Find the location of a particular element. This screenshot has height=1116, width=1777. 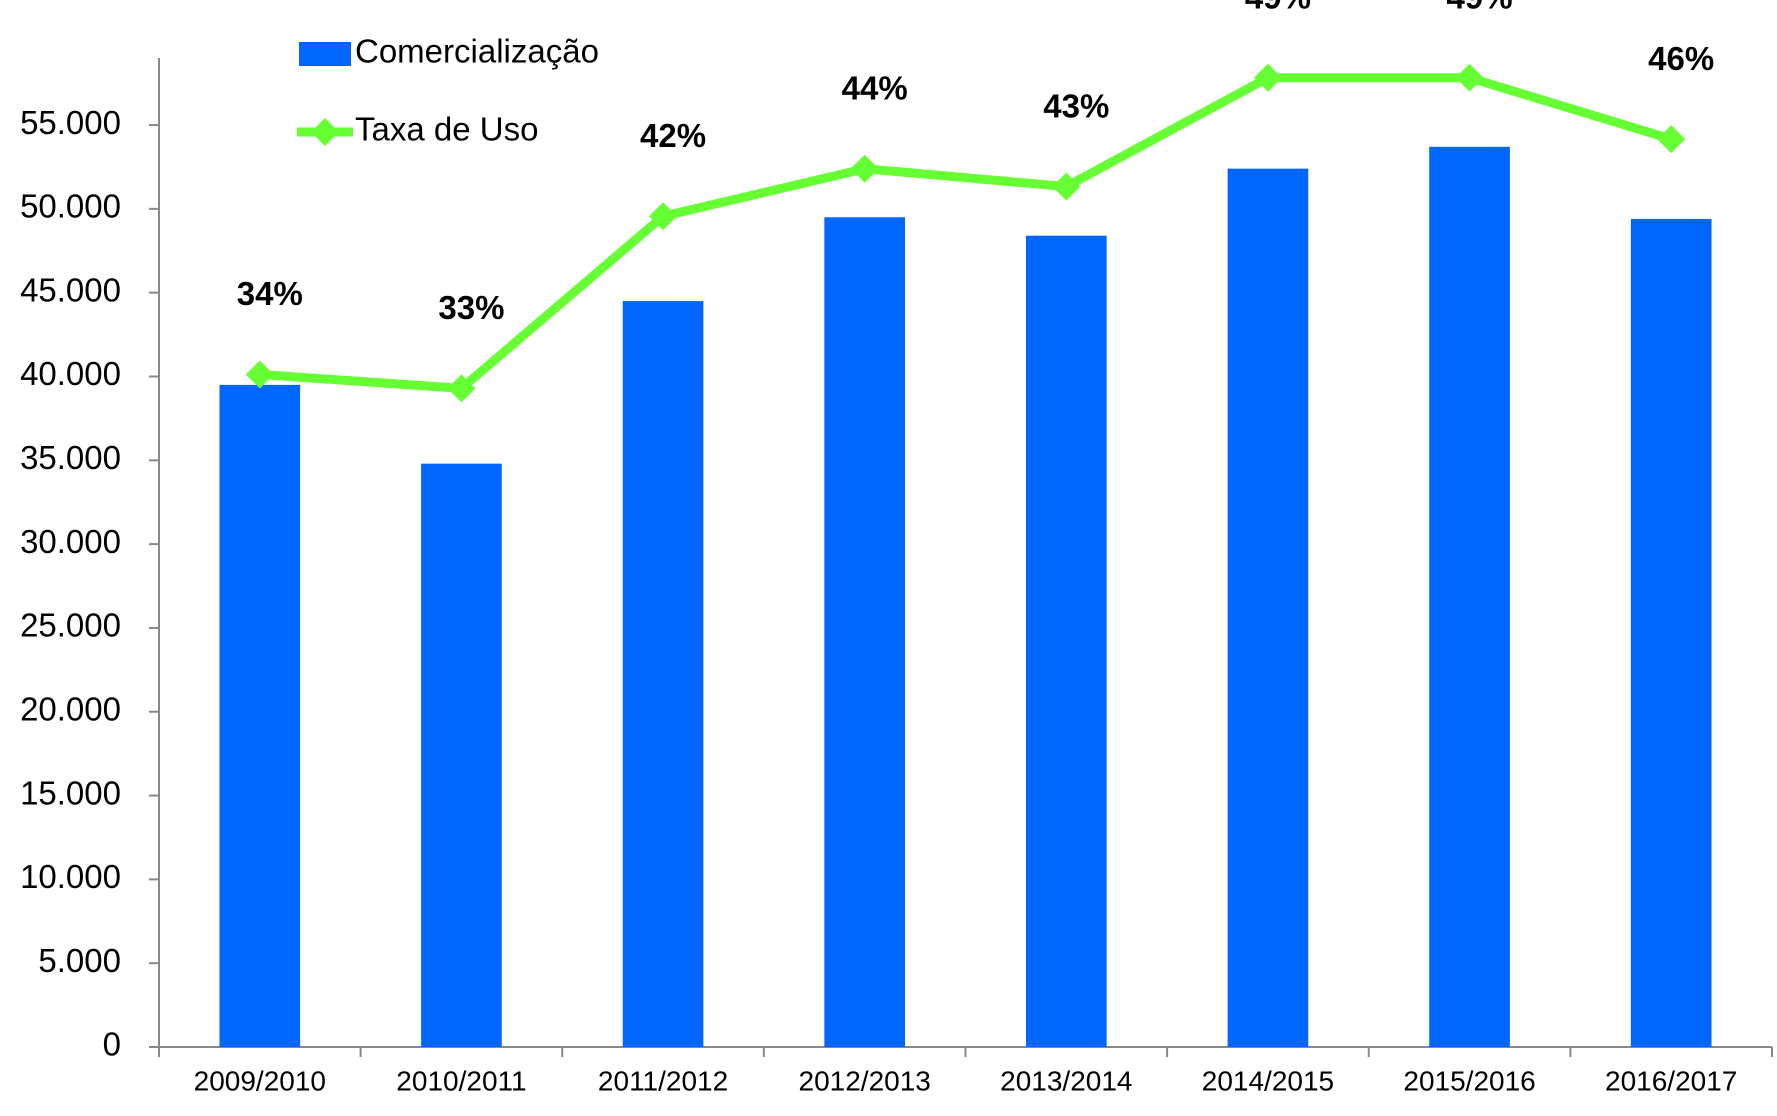

y-tick-label: 25.000 is located at coordinates (70, 625).